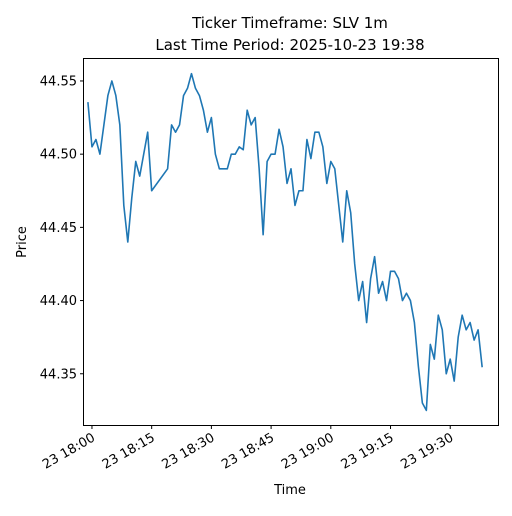  What do you see at coordinates (69, 451) in the screenshot?
I see `x-tick-label: 23 18:00` at bounding box center [69, 451].